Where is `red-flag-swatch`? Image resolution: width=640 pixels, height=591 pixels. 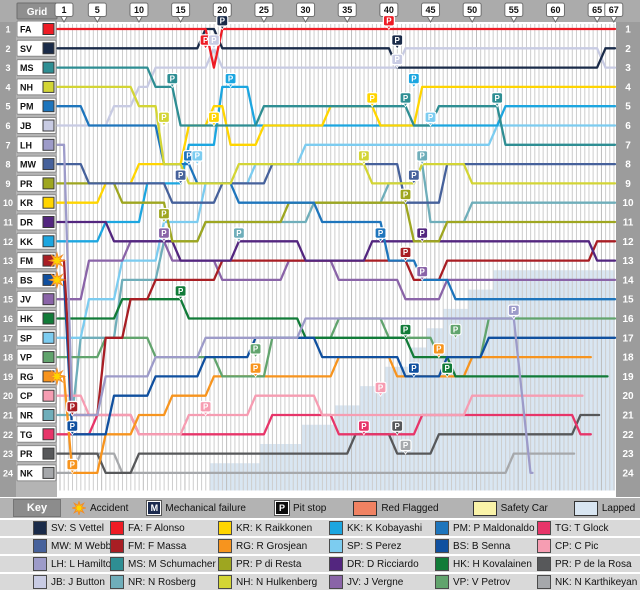 red-flag-swatch is located at coordinates (365, 508).